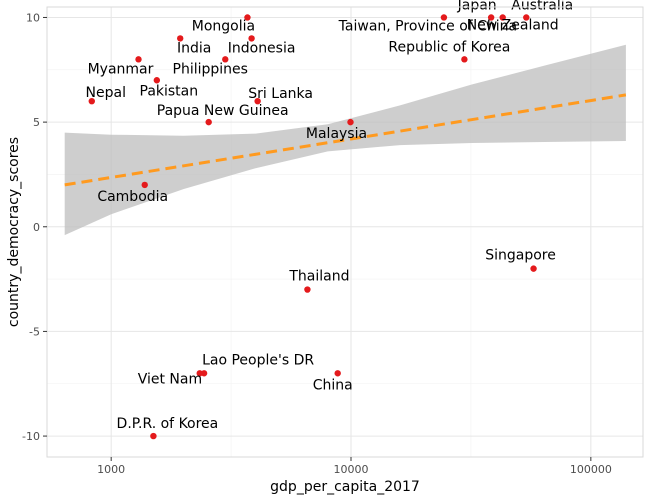  What do you see at coordinates (121, 69) in the screenshot?
I see `point-label: Myanmar` at bounding box center [121, 69].